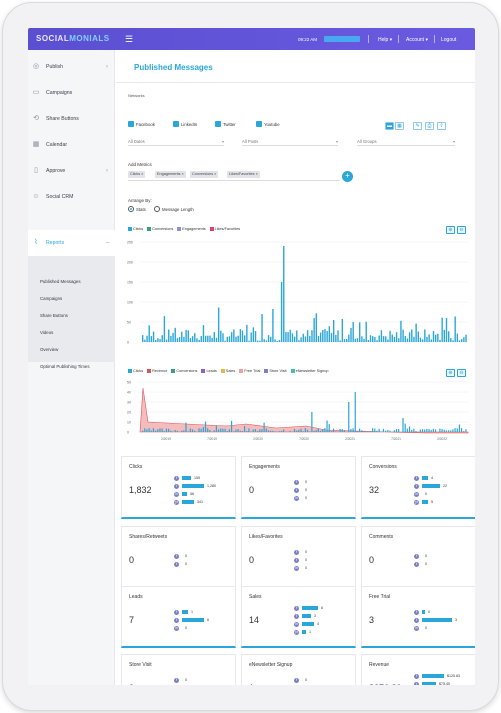 This screenshot has height=713, width=501. Describe the element at coordinates (406, 142) in the screenshot. I see `groups-dropdown: All Groups ▾` at that location.